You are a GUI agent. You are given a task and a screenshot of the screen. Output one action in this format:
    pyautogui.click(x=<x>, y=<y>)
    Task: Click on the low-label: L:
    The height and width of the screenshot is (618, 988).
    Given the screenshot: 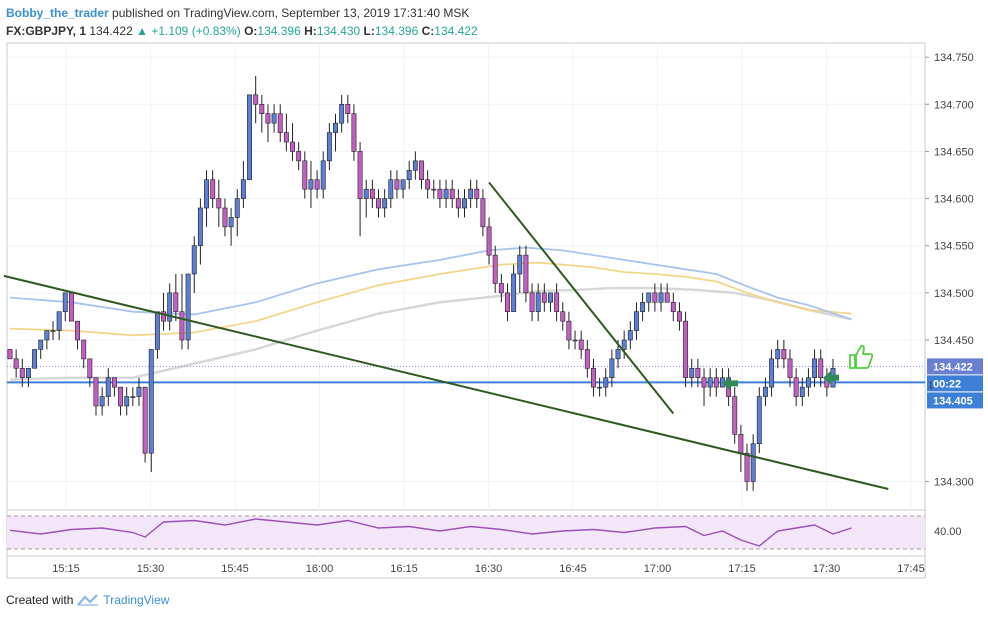 What is the action you would take?
    pyautogui.click(x=369, y=31)
    